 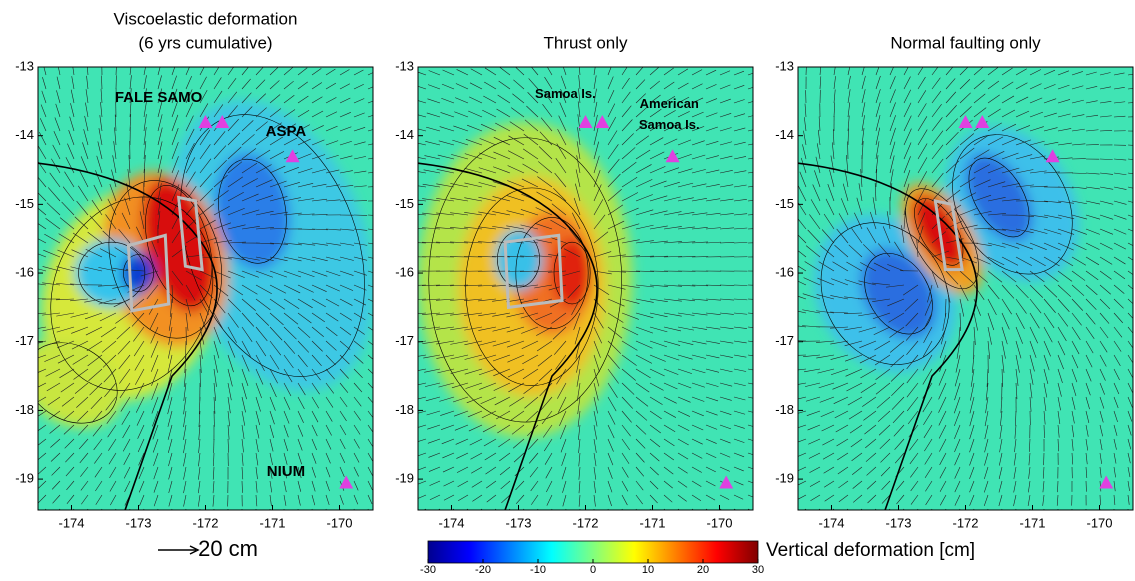 I want to click on annotation: FALE SAMO, so click(x=159, y=97).